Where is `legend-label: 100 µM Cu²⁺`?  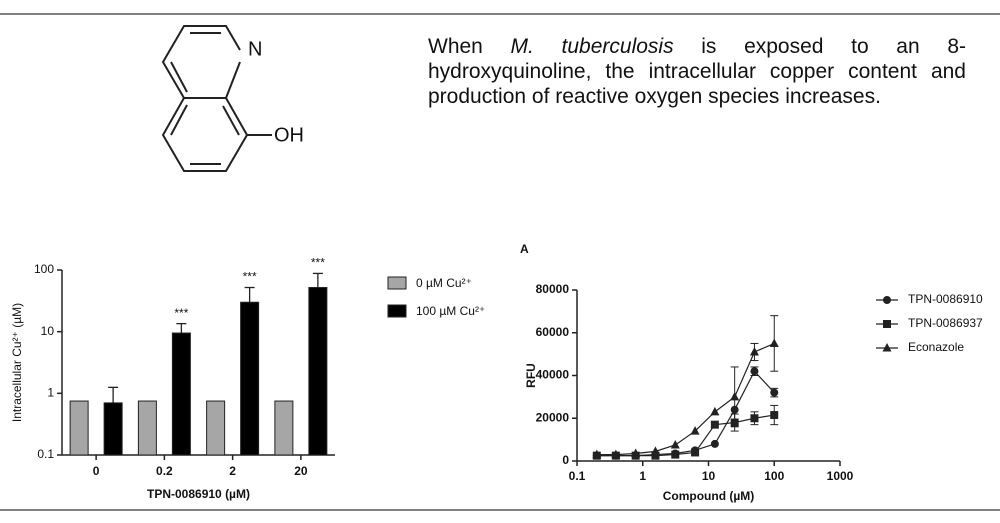
legend-label: 100 µM Cu²⁺ is located at coordinates (450, 311).